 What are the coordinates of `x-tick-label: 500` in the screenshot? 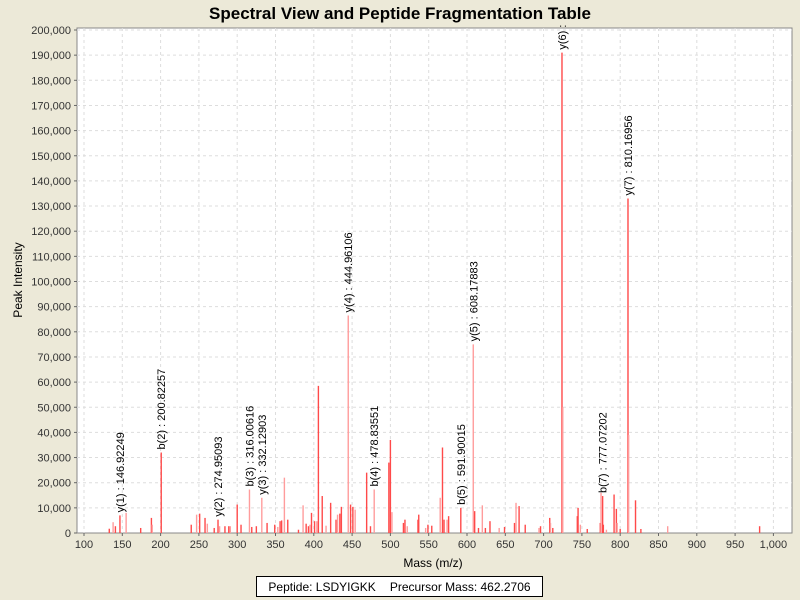 It's located at (390, 545).